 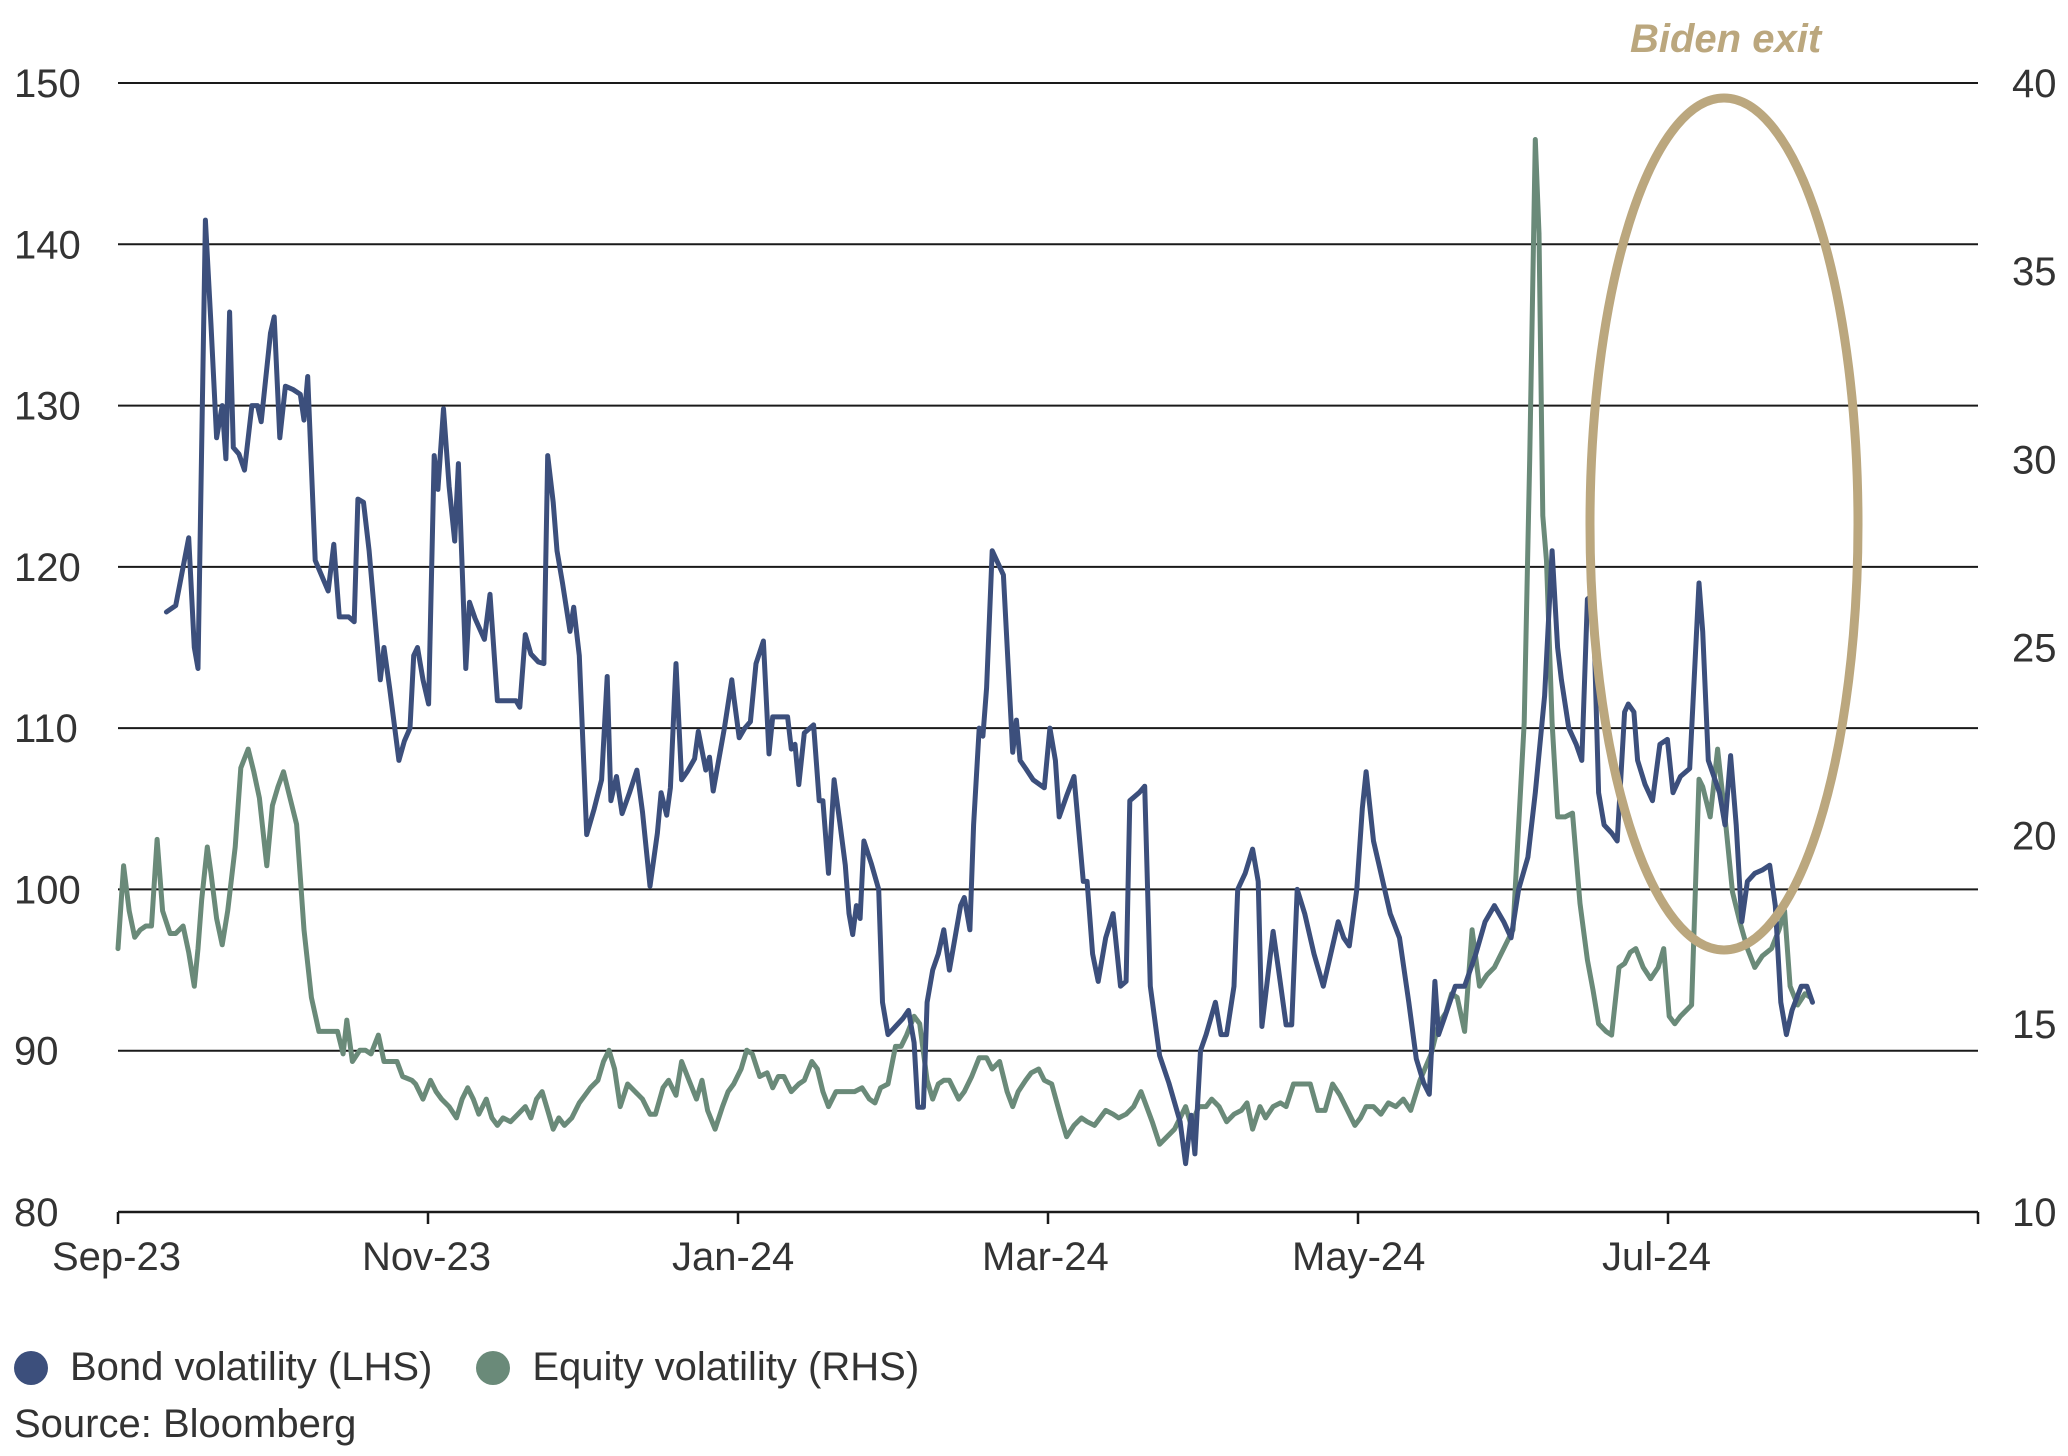 What do you see at coordinates (47, 245) in the screenshot?
I see `y-left-tick-label: 140` at bounding box center [47, 245].